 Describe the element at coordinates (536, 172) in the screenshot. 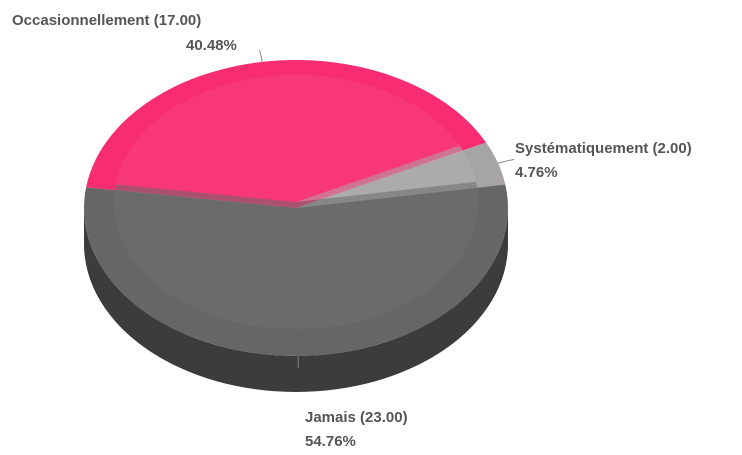

I see `slice-percent-systematiquement: 4.76%` at that location.